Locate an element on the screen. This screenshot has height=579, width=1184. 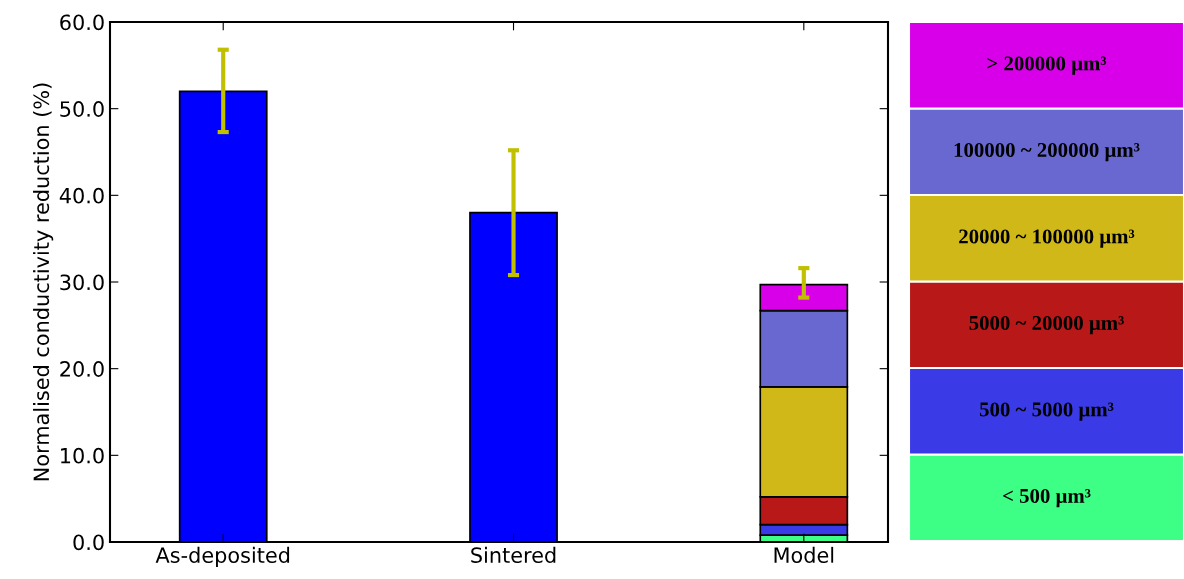
y-tick-label: 40.0 is located at coordinates (81, 195).